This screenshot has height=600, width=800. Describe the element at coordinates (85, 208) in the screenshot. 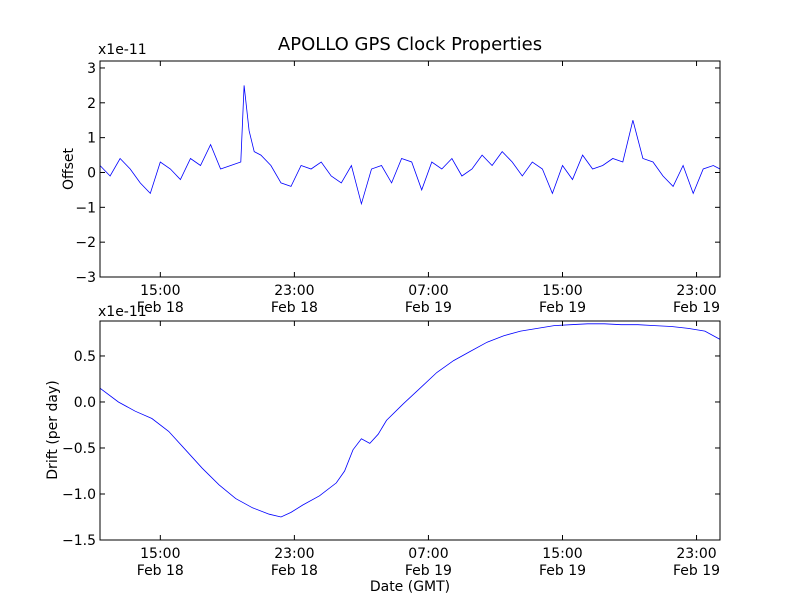

I see `offset-y-tick-label: −1` at that location.